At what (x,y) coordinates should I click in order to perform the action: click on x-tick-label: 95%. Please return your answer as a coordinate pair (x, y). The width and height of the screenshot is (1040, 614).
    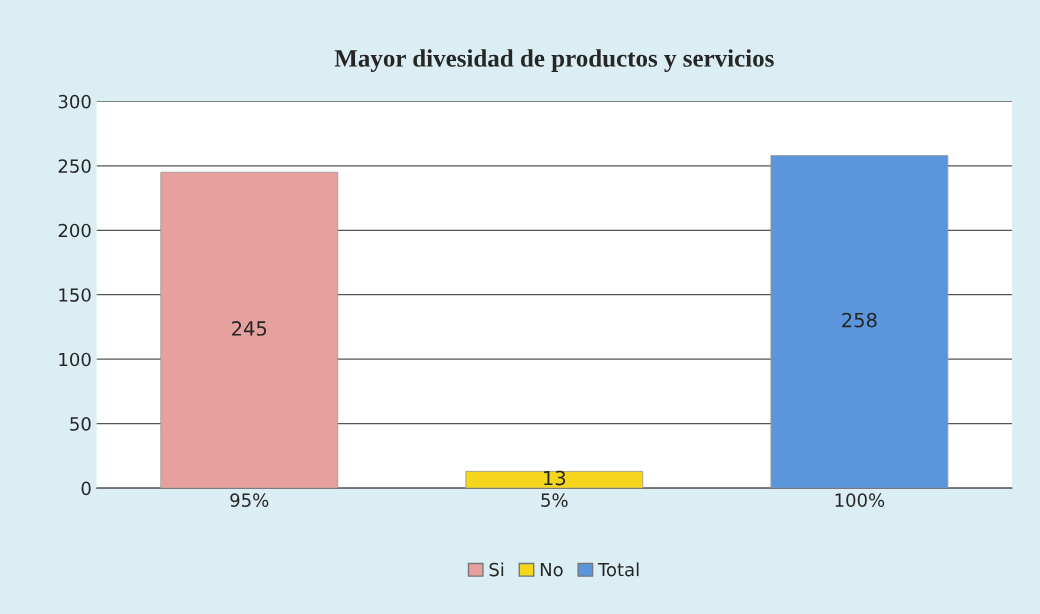
    Looking at the image, I should click on (249, 500).